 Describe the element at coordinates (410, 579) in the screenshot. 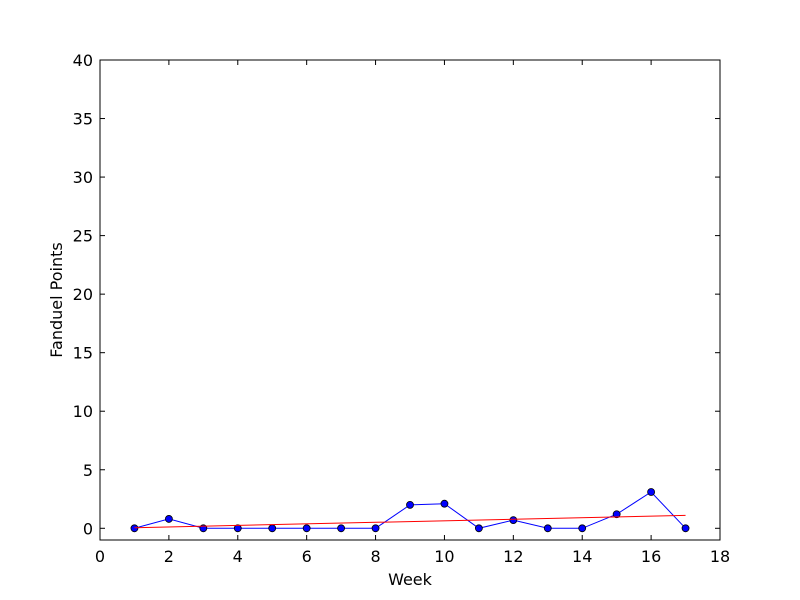

I see `x-axis-label: Week` at that location.